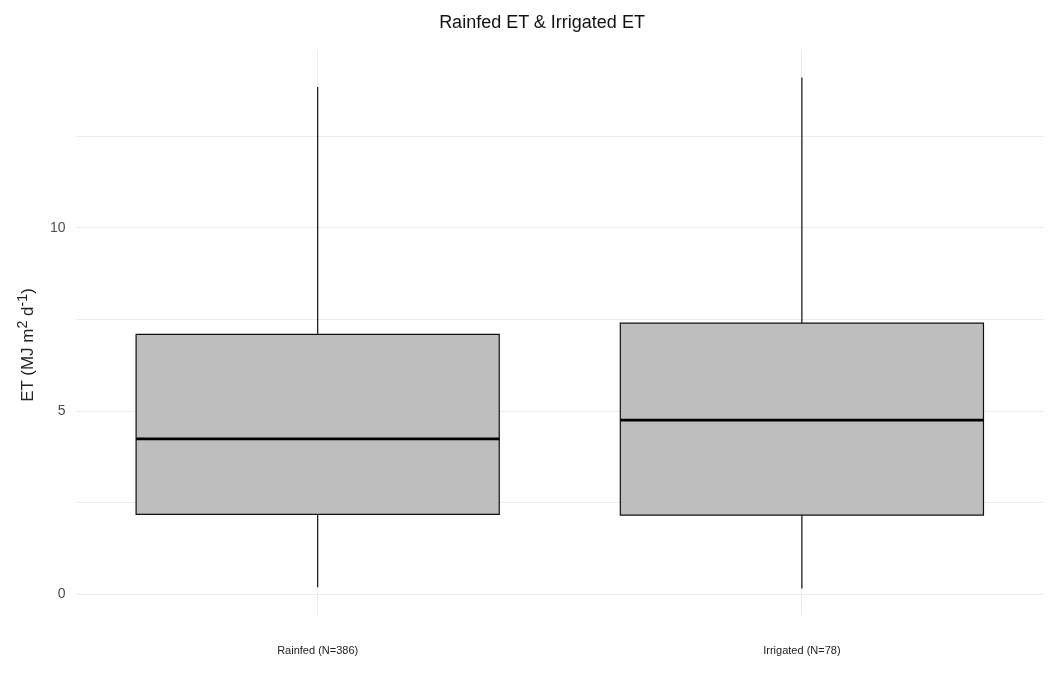  I want to click on chart-title: Rainfed ET & Irrigated ET, so click(542, 21).